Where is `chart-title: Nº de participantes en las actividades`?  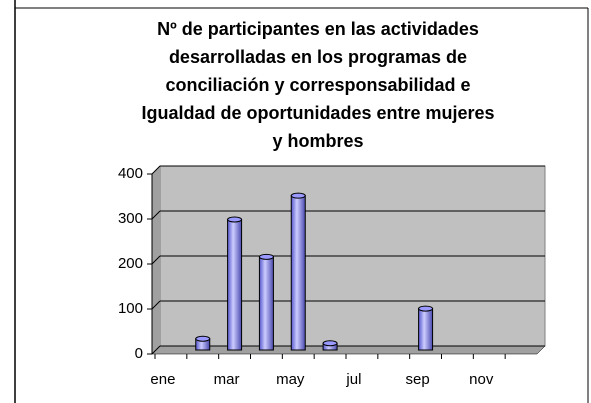
chart-title: Nº de participantes en las actividades is located at coordinates (318, 29).